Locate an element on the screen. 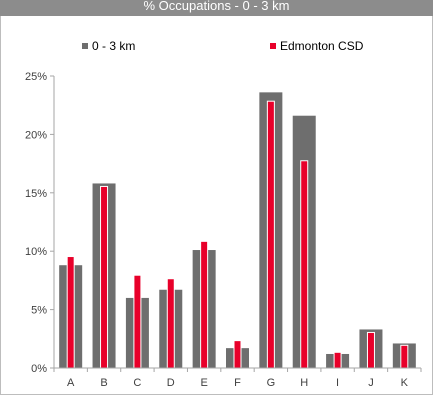 Image resolution: width=433 pixels, height=396 pixels. bar-edmonton-A is located at coordinates (70, 312).